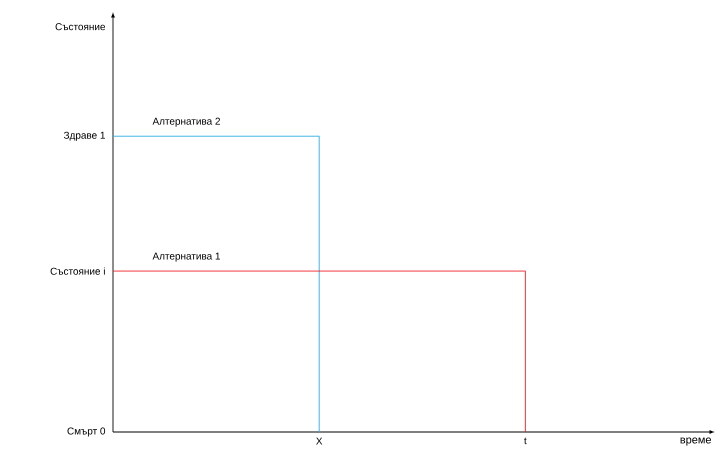  Describe the element at coordinates (319, 441) in the screenshot. I see `x-tick-label: X` at that location.